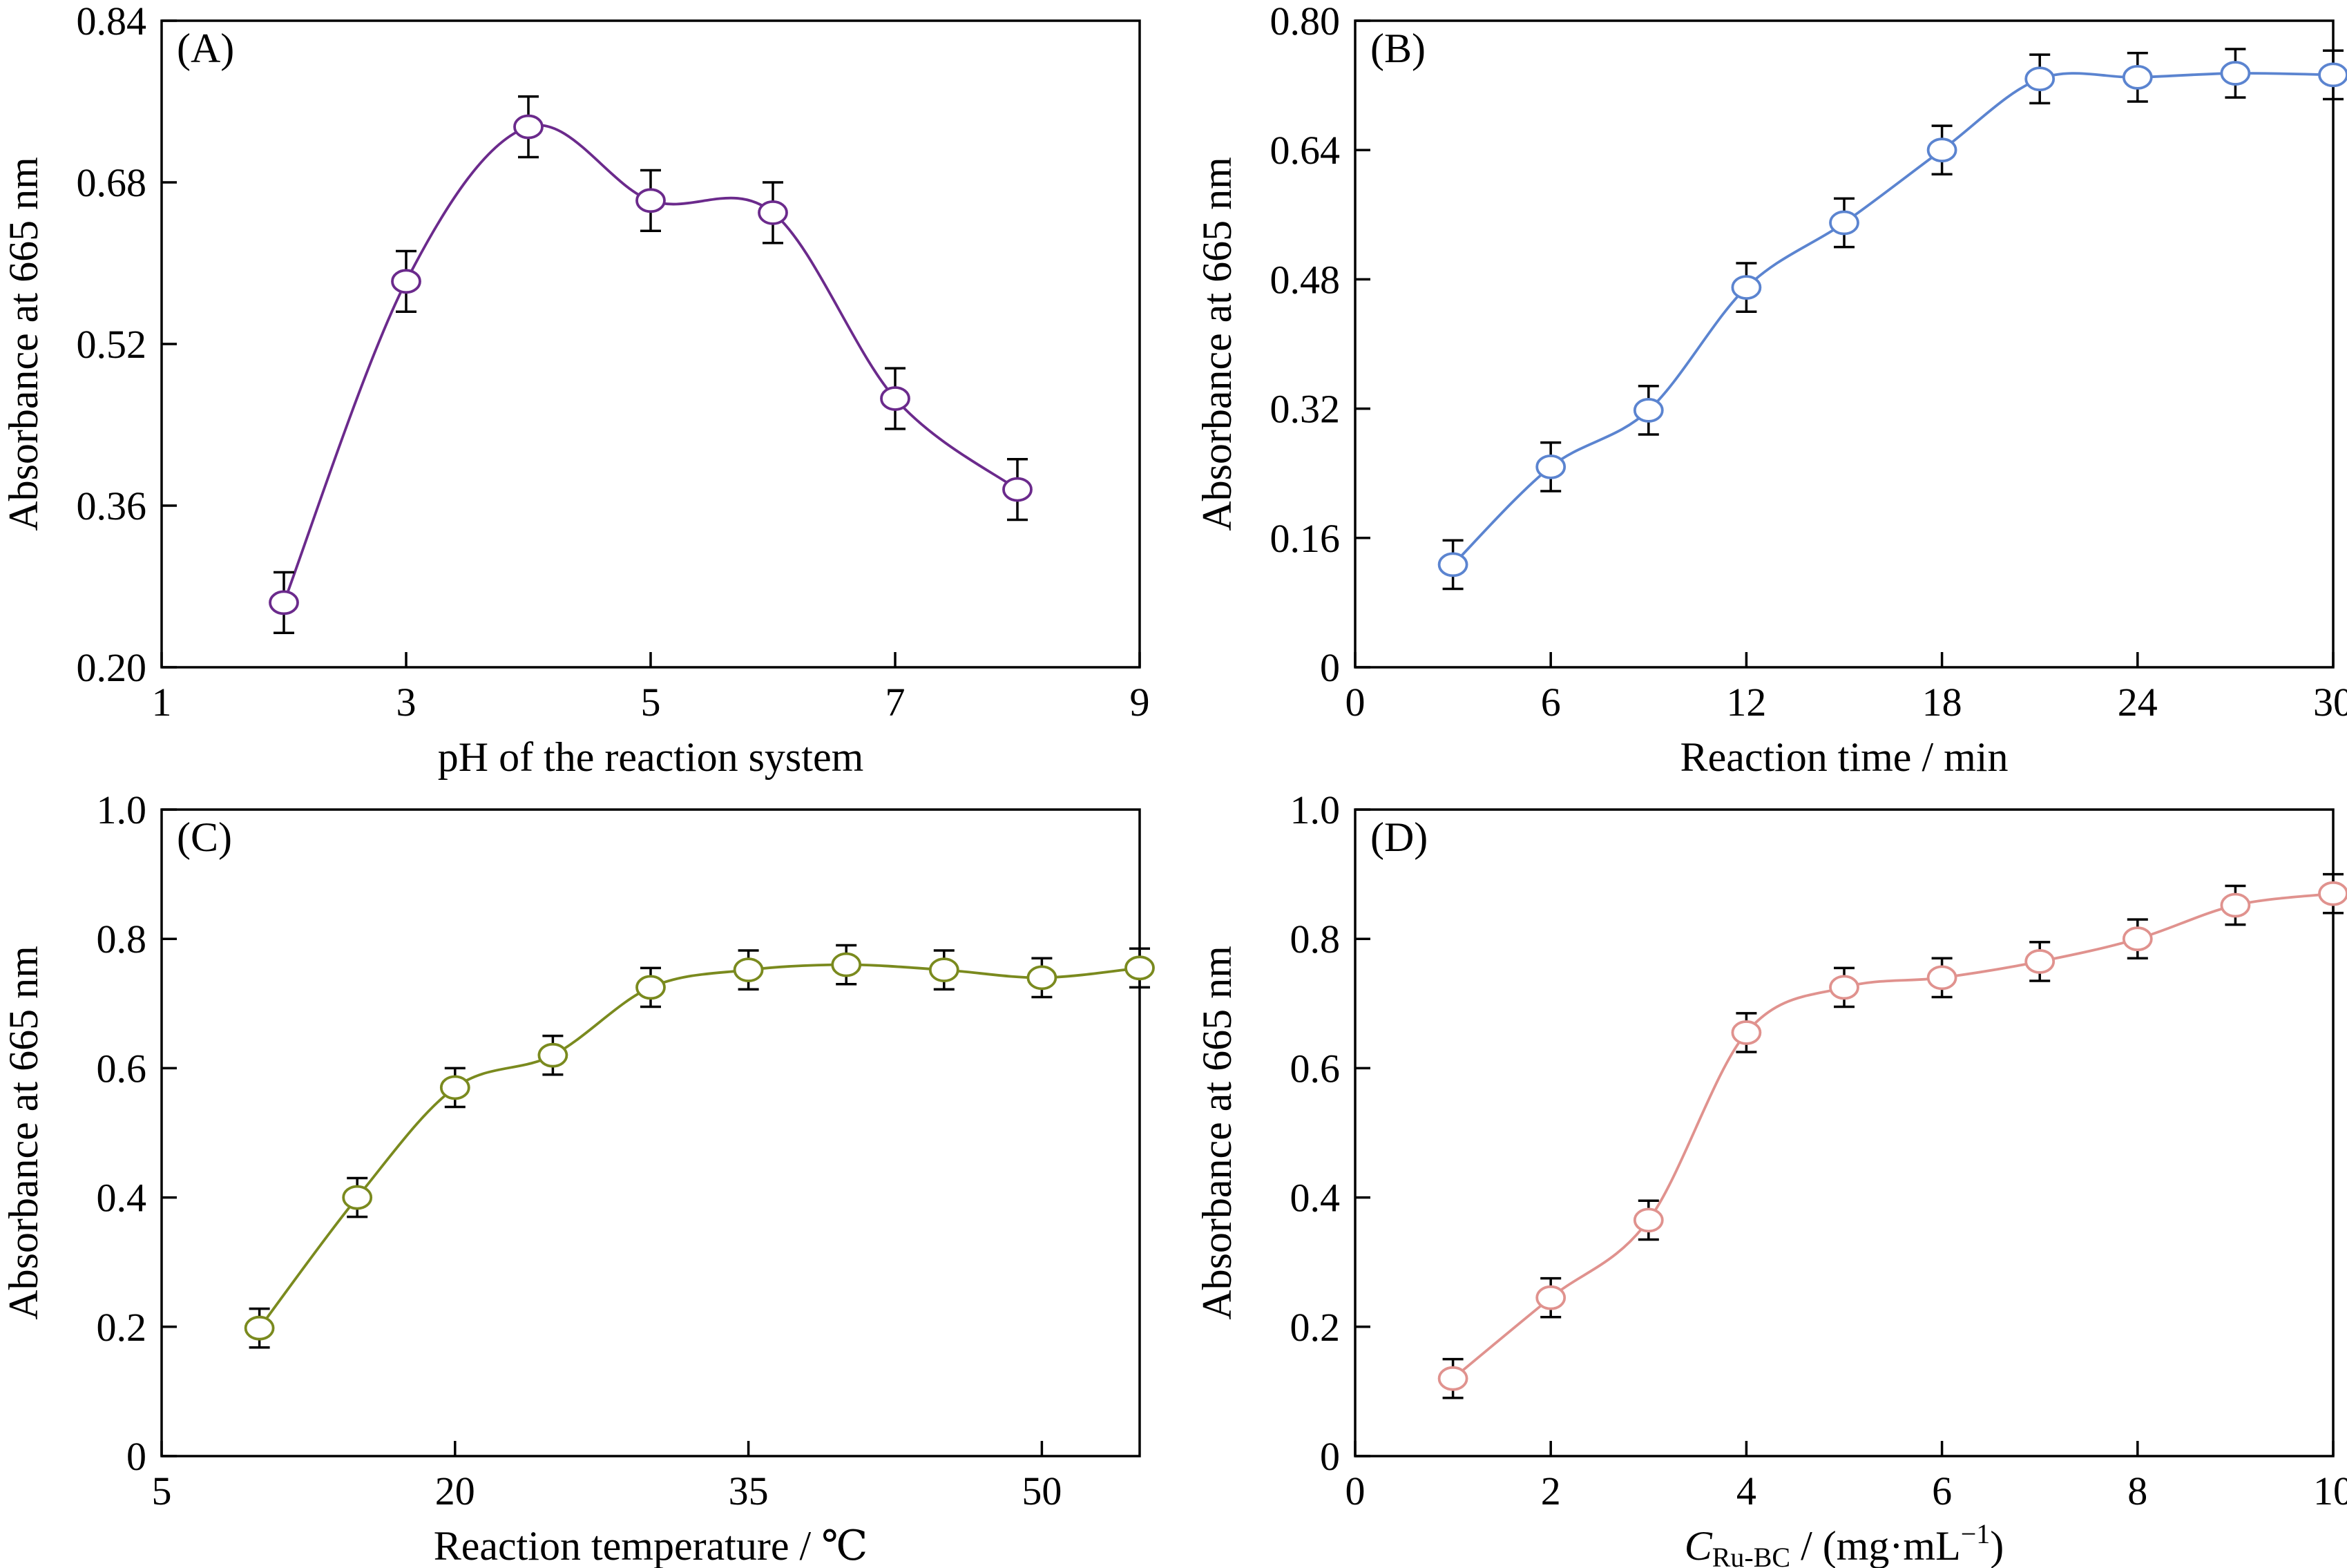 Image resolution: width=2347 pixels, height=1568 pixels. What do you see at coordinates (112, 182) in the screenshot?
I see `y-tick-label: 0.68` at bounding box center [112, 182].